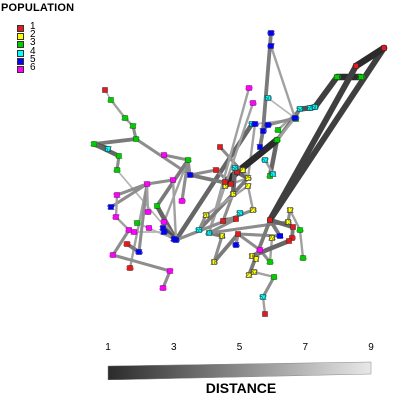  What do you see at coordinates (214, 263) in the screenshot?
I see `node-label: 18` at bounding box center [214, 263].